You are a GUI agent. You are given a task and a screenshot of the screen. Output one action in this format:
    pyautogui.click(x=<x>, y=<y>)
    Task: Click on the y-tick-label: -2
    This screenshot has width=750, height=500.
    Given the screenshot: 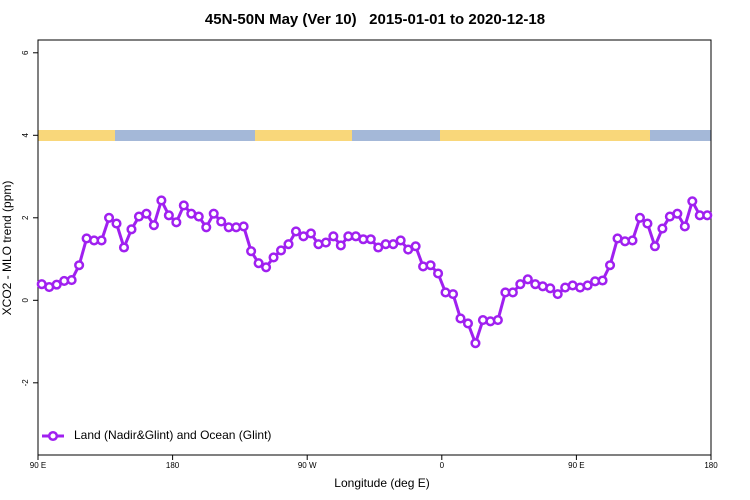 What is the action you would take?
    pyautogui.click(x=25, y=383)
    